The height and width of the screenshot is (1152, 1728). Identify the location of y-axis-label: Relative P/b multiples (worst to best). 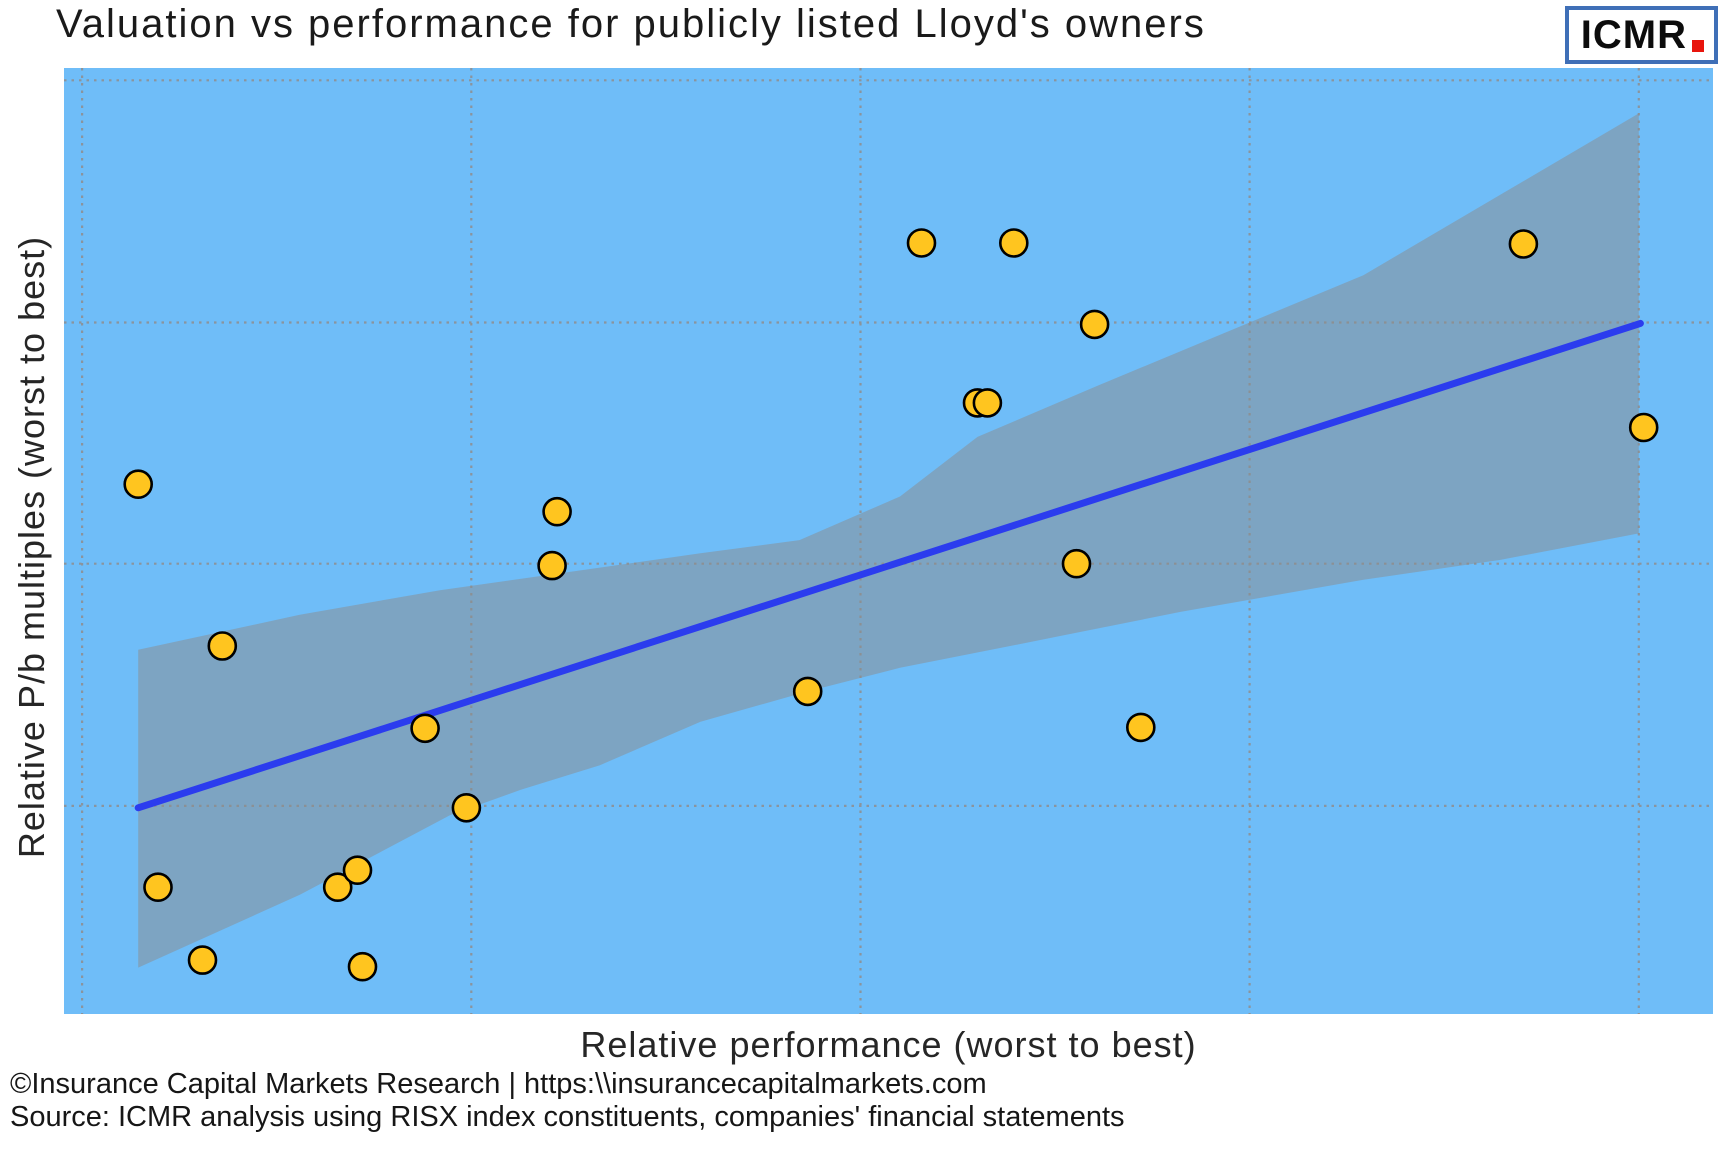
(31, 547).